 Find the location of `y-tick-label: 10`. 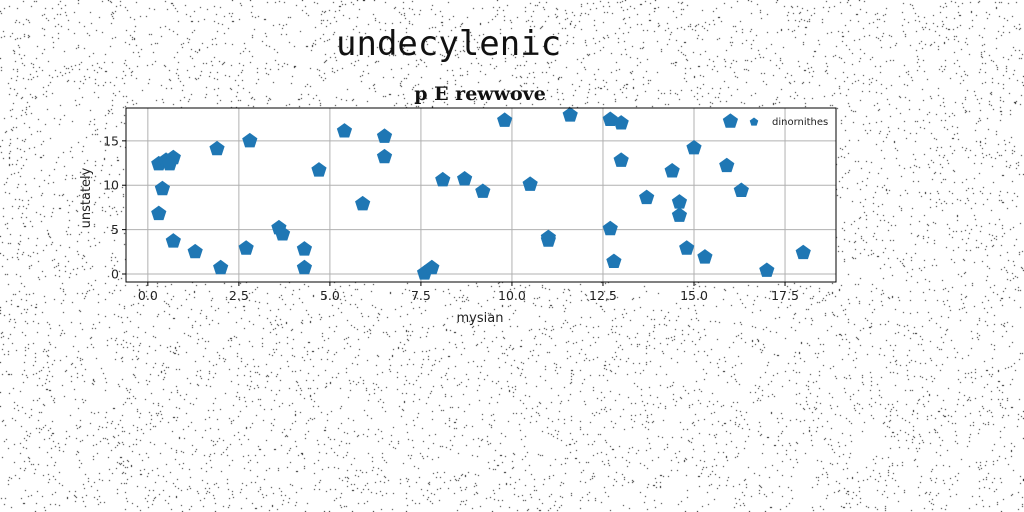

y-tick-label: 10 is located at coordinates (111, 185).